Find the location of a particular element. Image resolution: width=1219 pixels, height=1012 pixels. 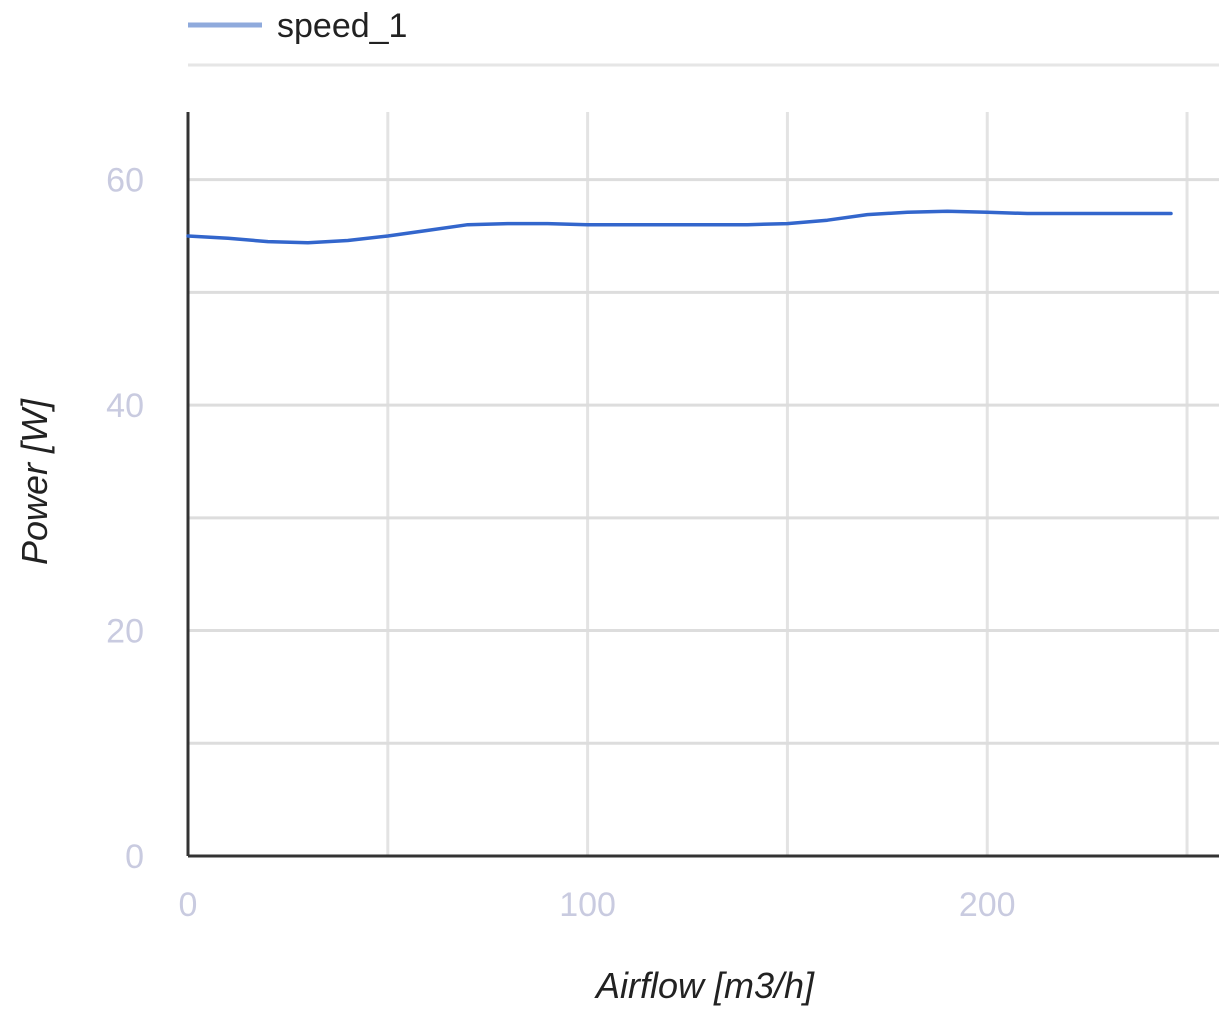

y-axis-title: Power [W] is located at coordinates (34, 481).